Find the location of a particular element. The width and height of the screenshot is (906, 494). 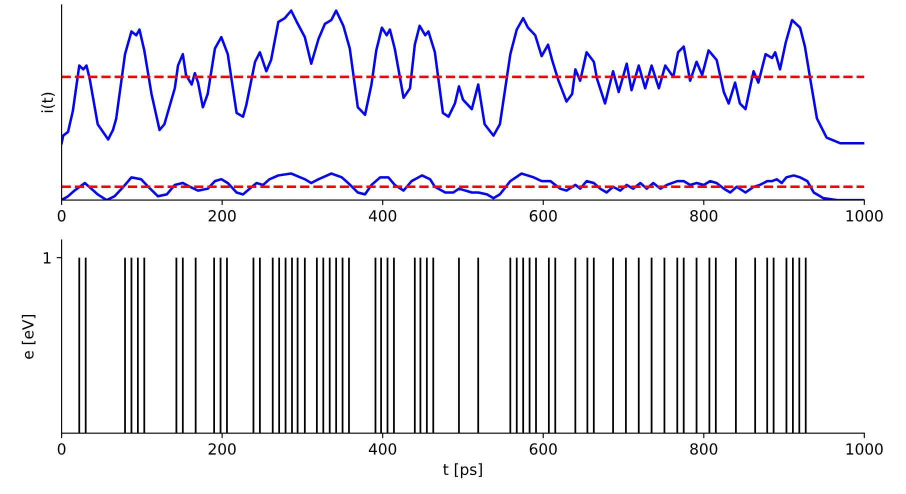

y-tick-label: 1 is located at coordinates (47, 258).